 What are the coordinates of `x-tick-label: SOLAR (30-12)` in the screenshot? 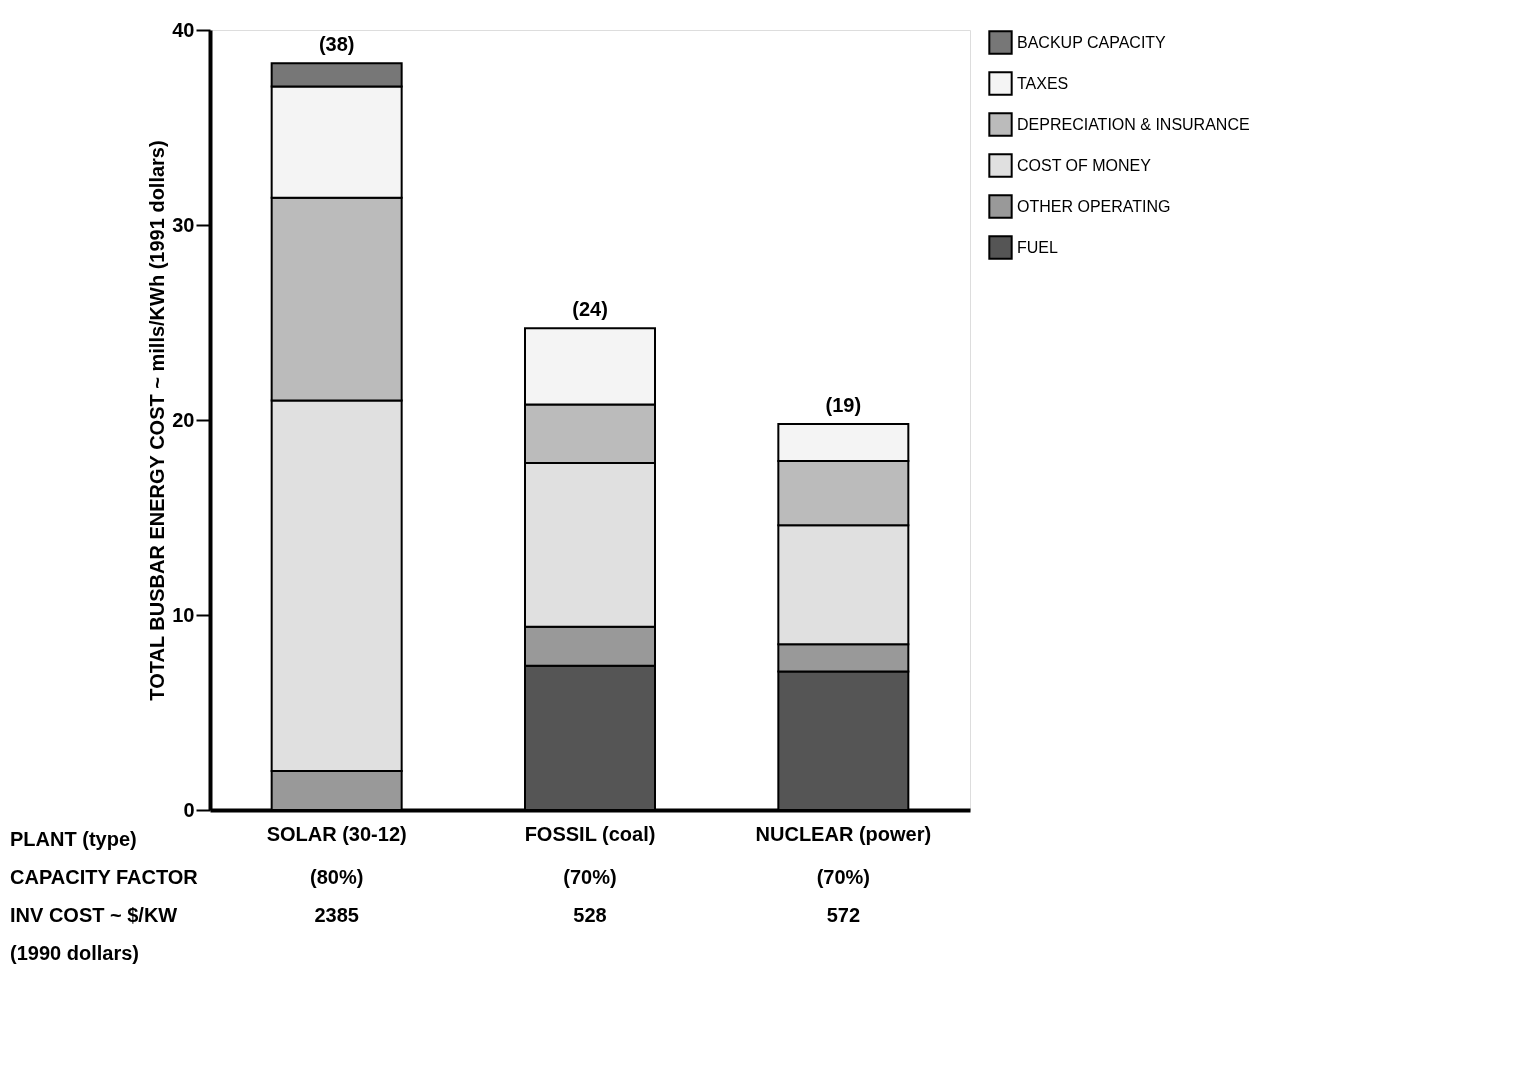 It's located at (336, 833).